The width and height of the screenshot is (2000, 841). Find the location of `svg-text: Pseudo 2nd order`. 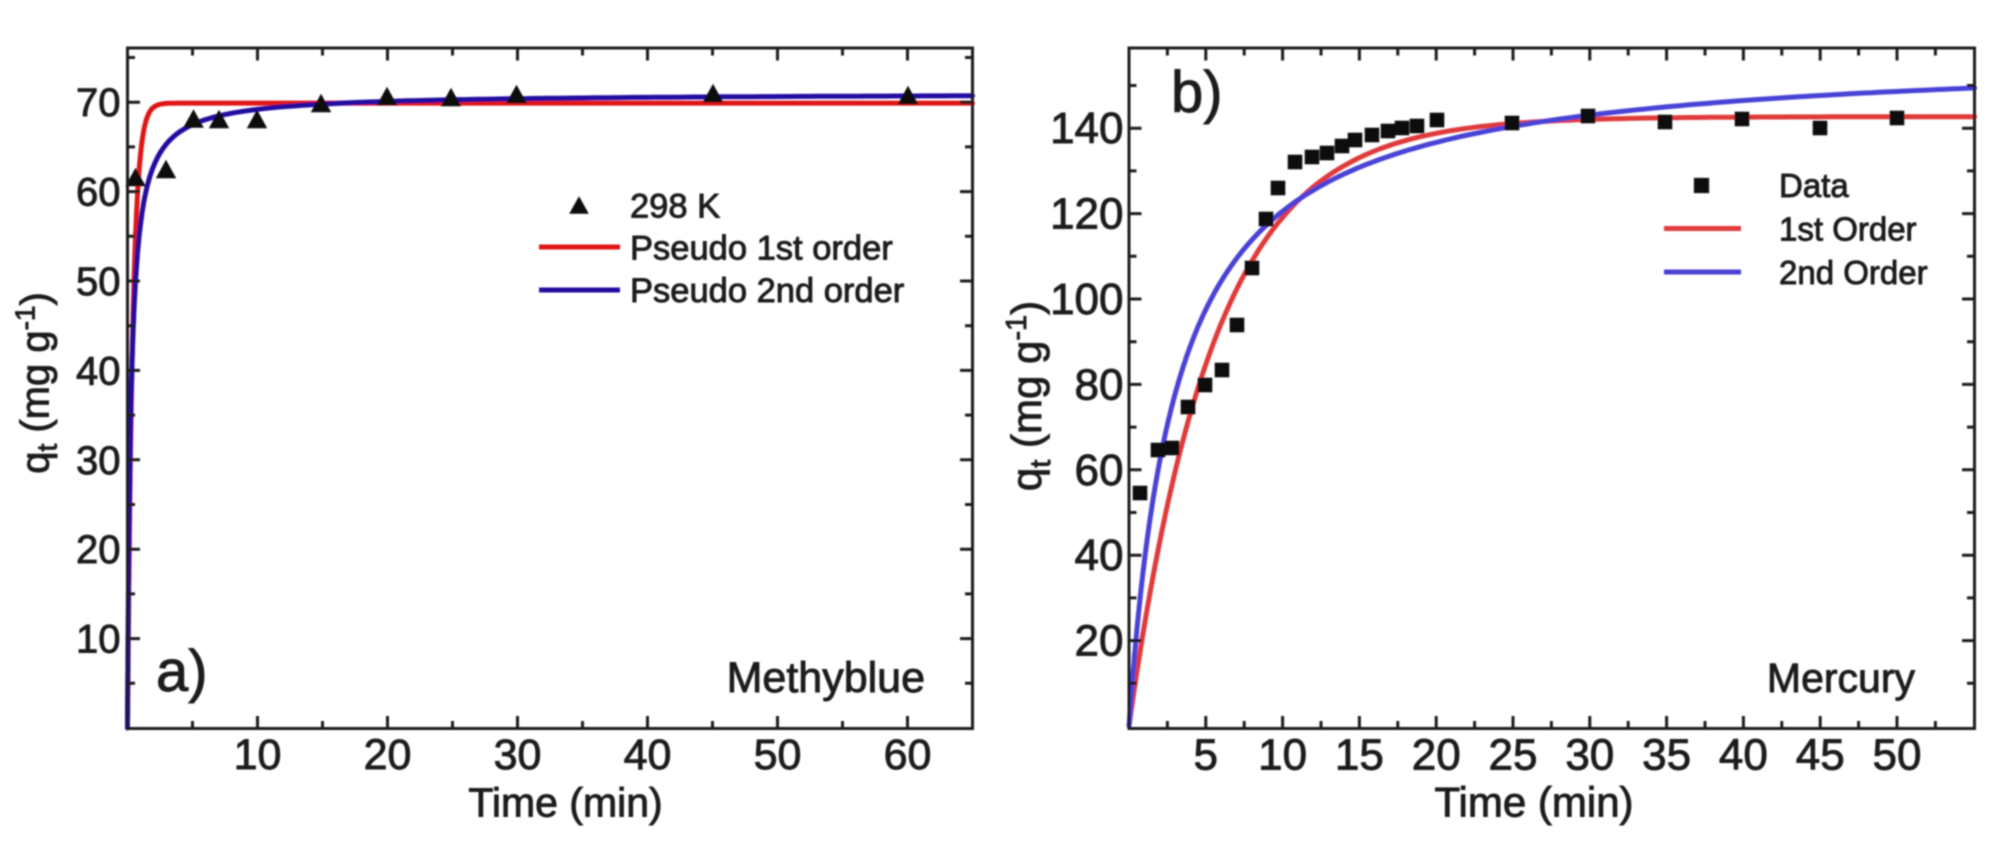

svg-text: Pseudo 2nd order is located at coordinates (767, 291).